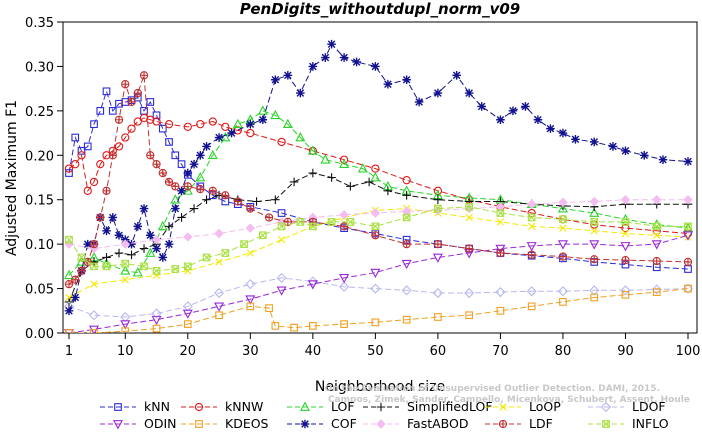  Describe the element at coordinates (125, 351) in the screenshot. I see `x-tick-label: 10` at that location.